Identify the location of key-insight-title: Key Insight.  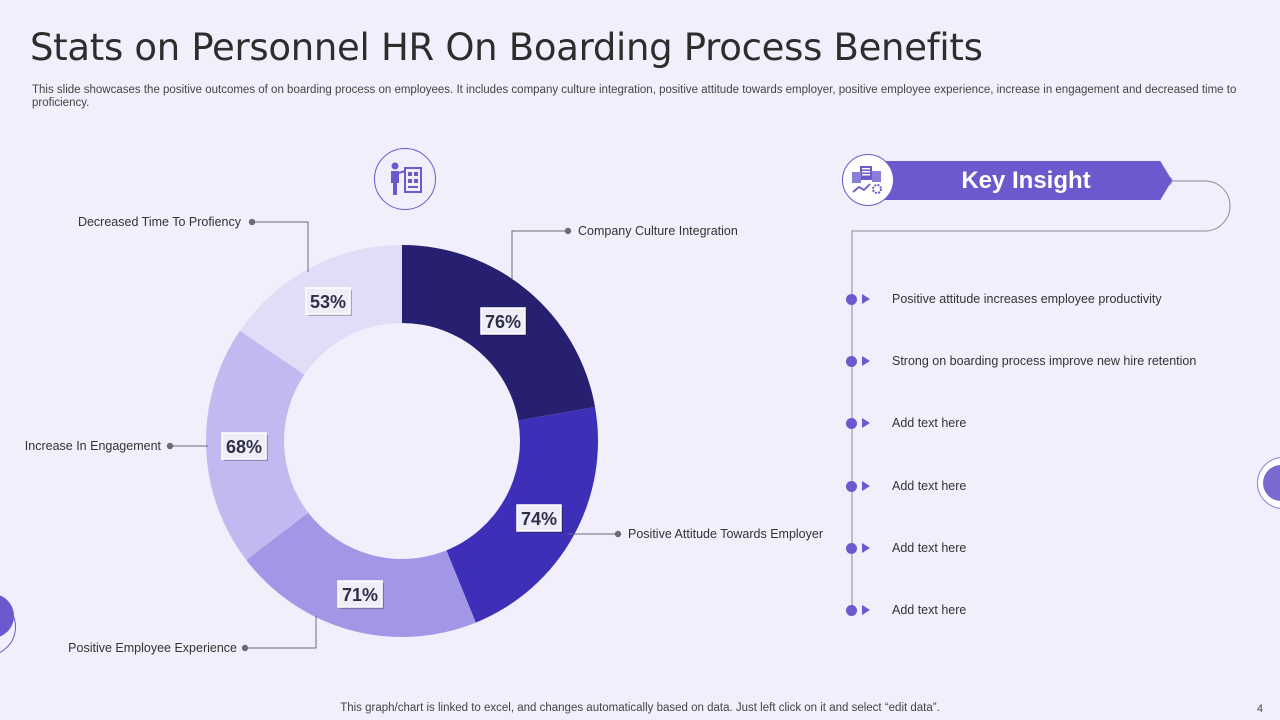
(1026, 180).